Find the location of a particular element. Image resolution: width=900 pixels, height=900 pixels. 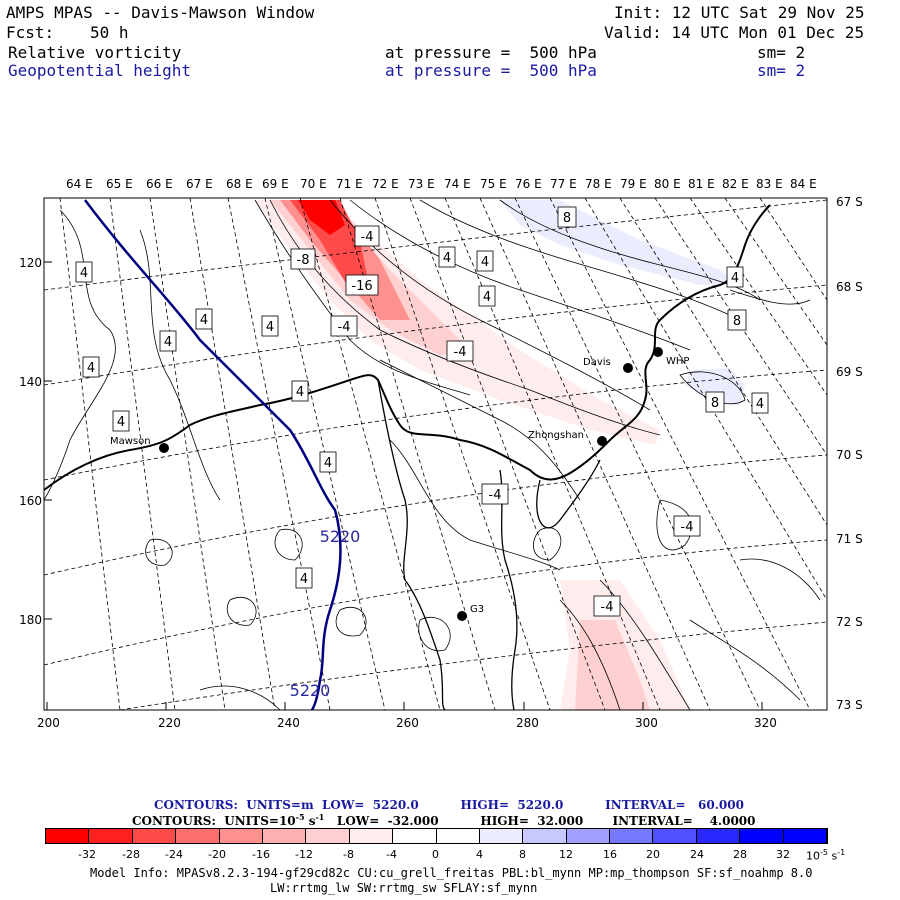

lon-tick-label: 80 E is located at coordinates (667, 184).